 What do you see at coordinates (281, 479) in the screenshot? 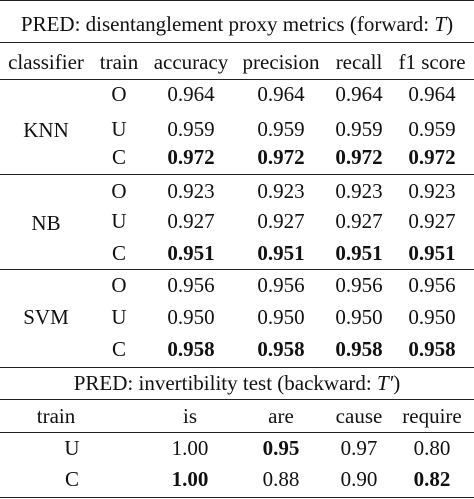
I see `t2-are-cell: 0.88` at bounding box center [281, 479].